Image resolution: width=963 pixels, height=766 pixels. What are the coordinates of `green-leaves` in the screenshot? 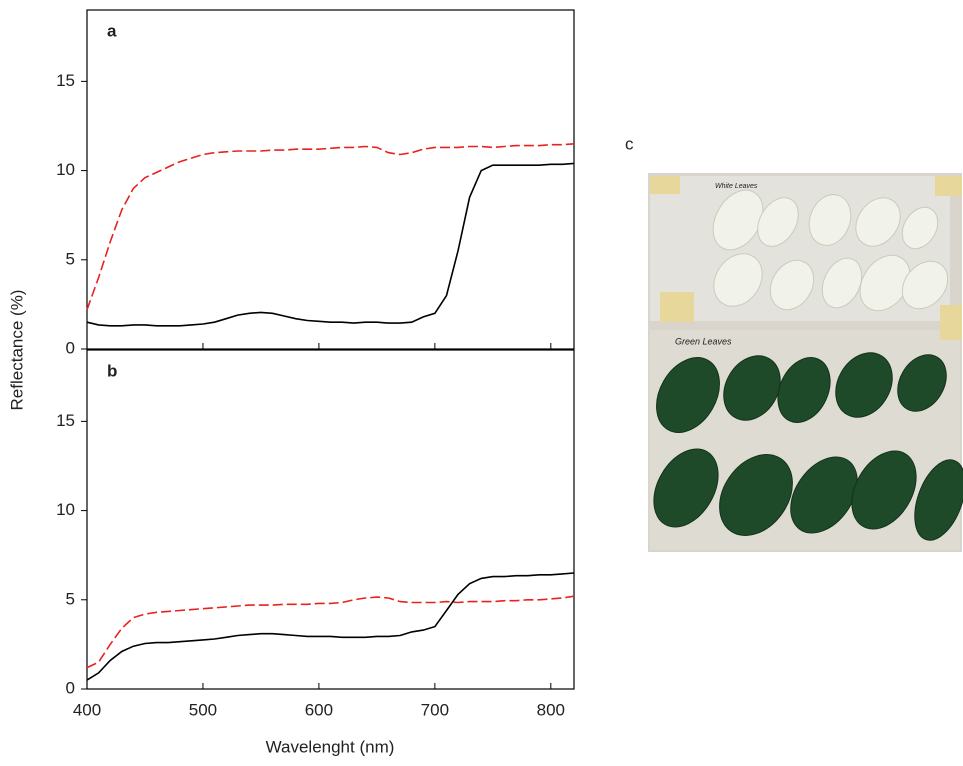 It's located at (808, 446).